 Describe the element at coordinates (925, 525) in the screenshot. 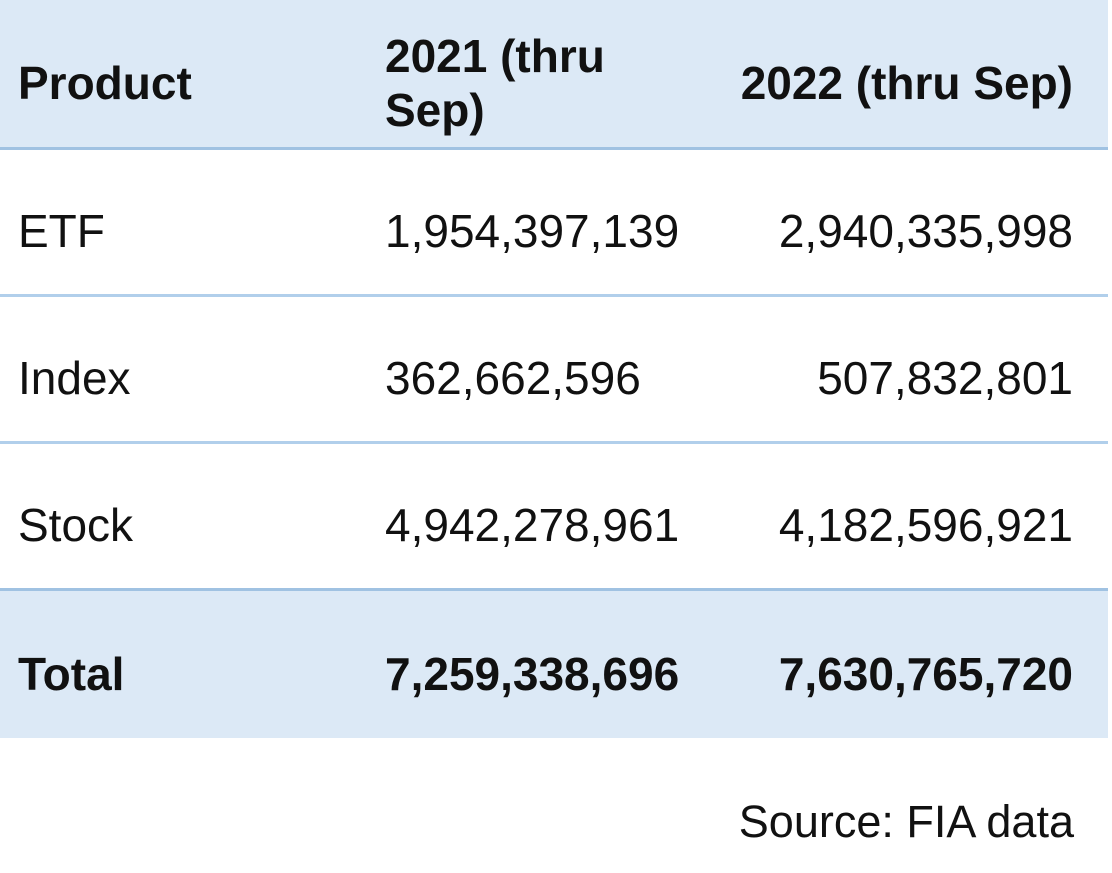

I see `value-2022-cell: 4,182,596,921` at that location.